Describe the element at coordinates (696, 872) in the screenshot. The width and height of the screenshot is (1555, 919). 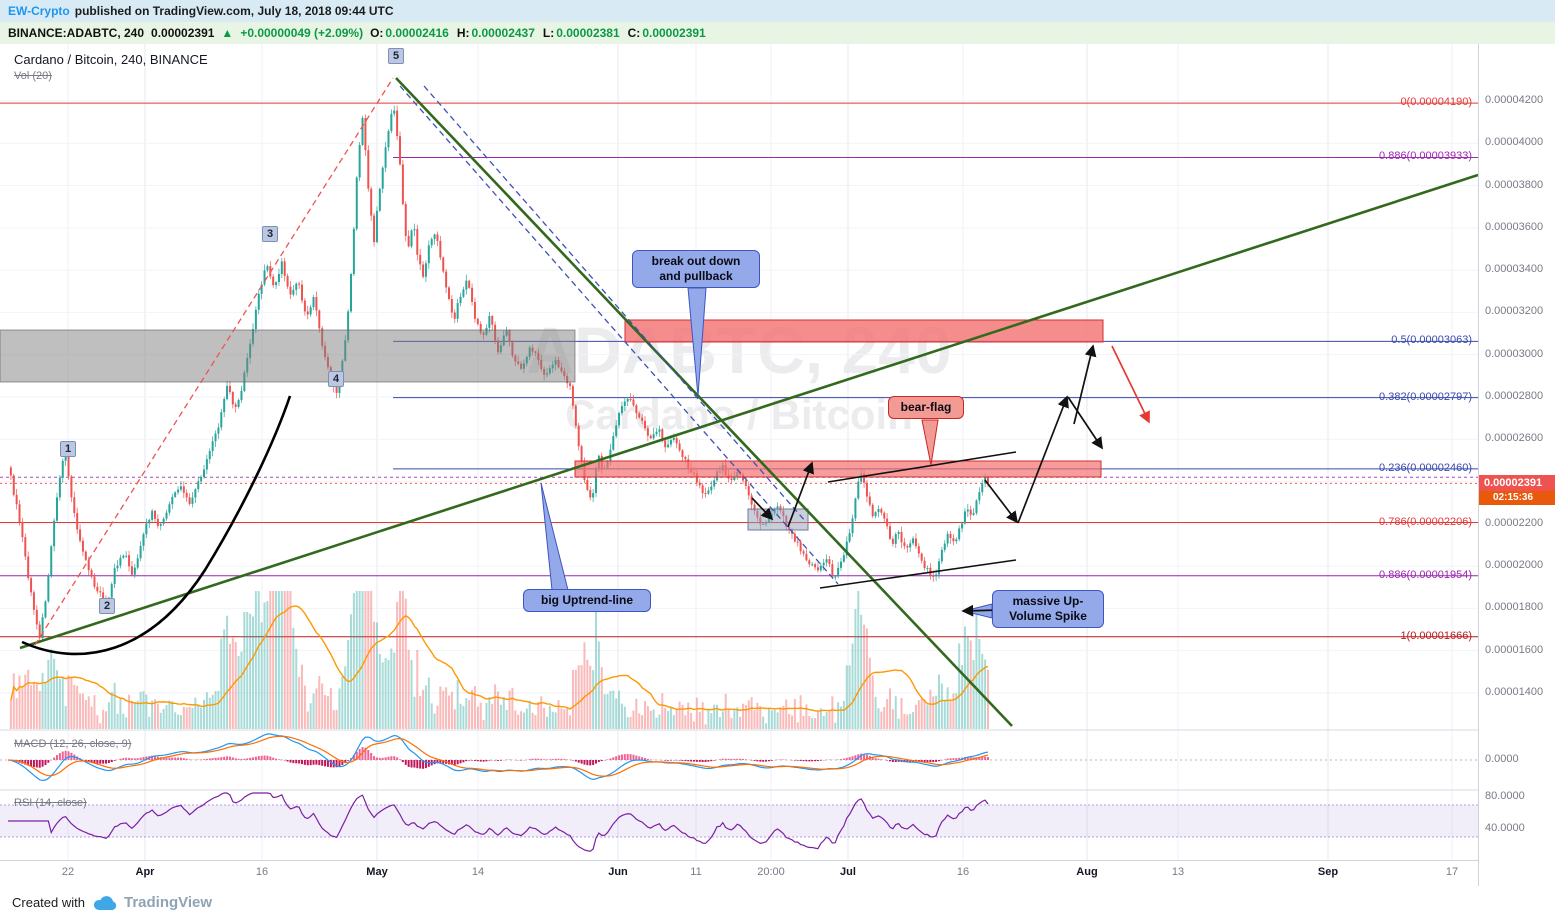
I see `time-tick: 11` at that location.